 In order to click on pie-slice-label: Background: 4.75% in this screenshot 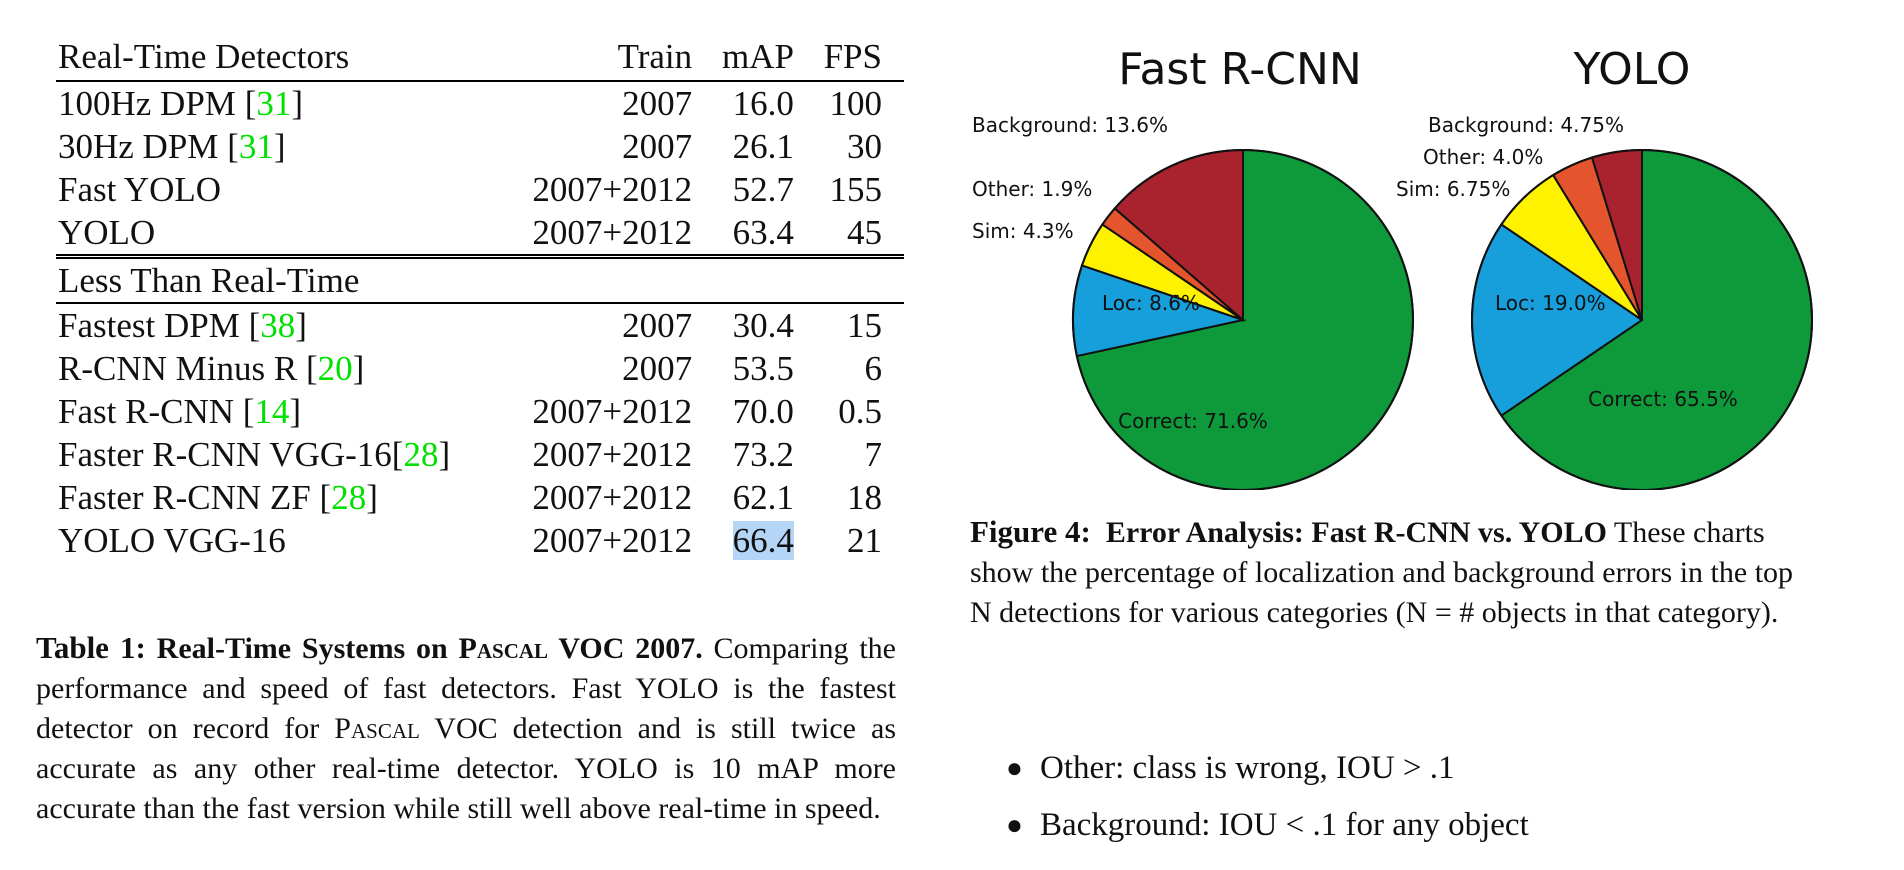, I will do `click(1526, 125)`.